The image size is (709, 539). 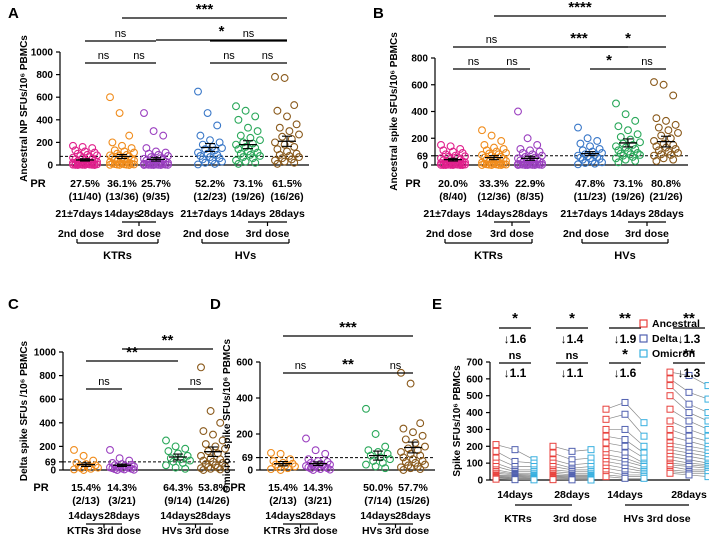 I want to click on dose-label: 3rd dose, so click(x=139, y=234).